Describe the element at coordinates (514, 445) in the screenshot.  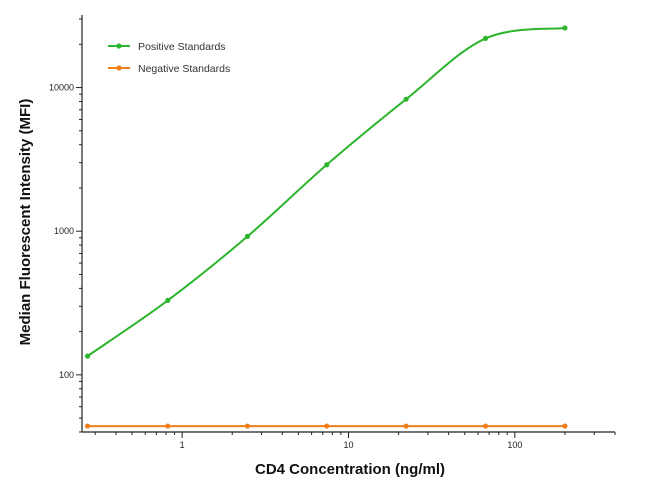
I see `x-tick-label: 100` at that location.